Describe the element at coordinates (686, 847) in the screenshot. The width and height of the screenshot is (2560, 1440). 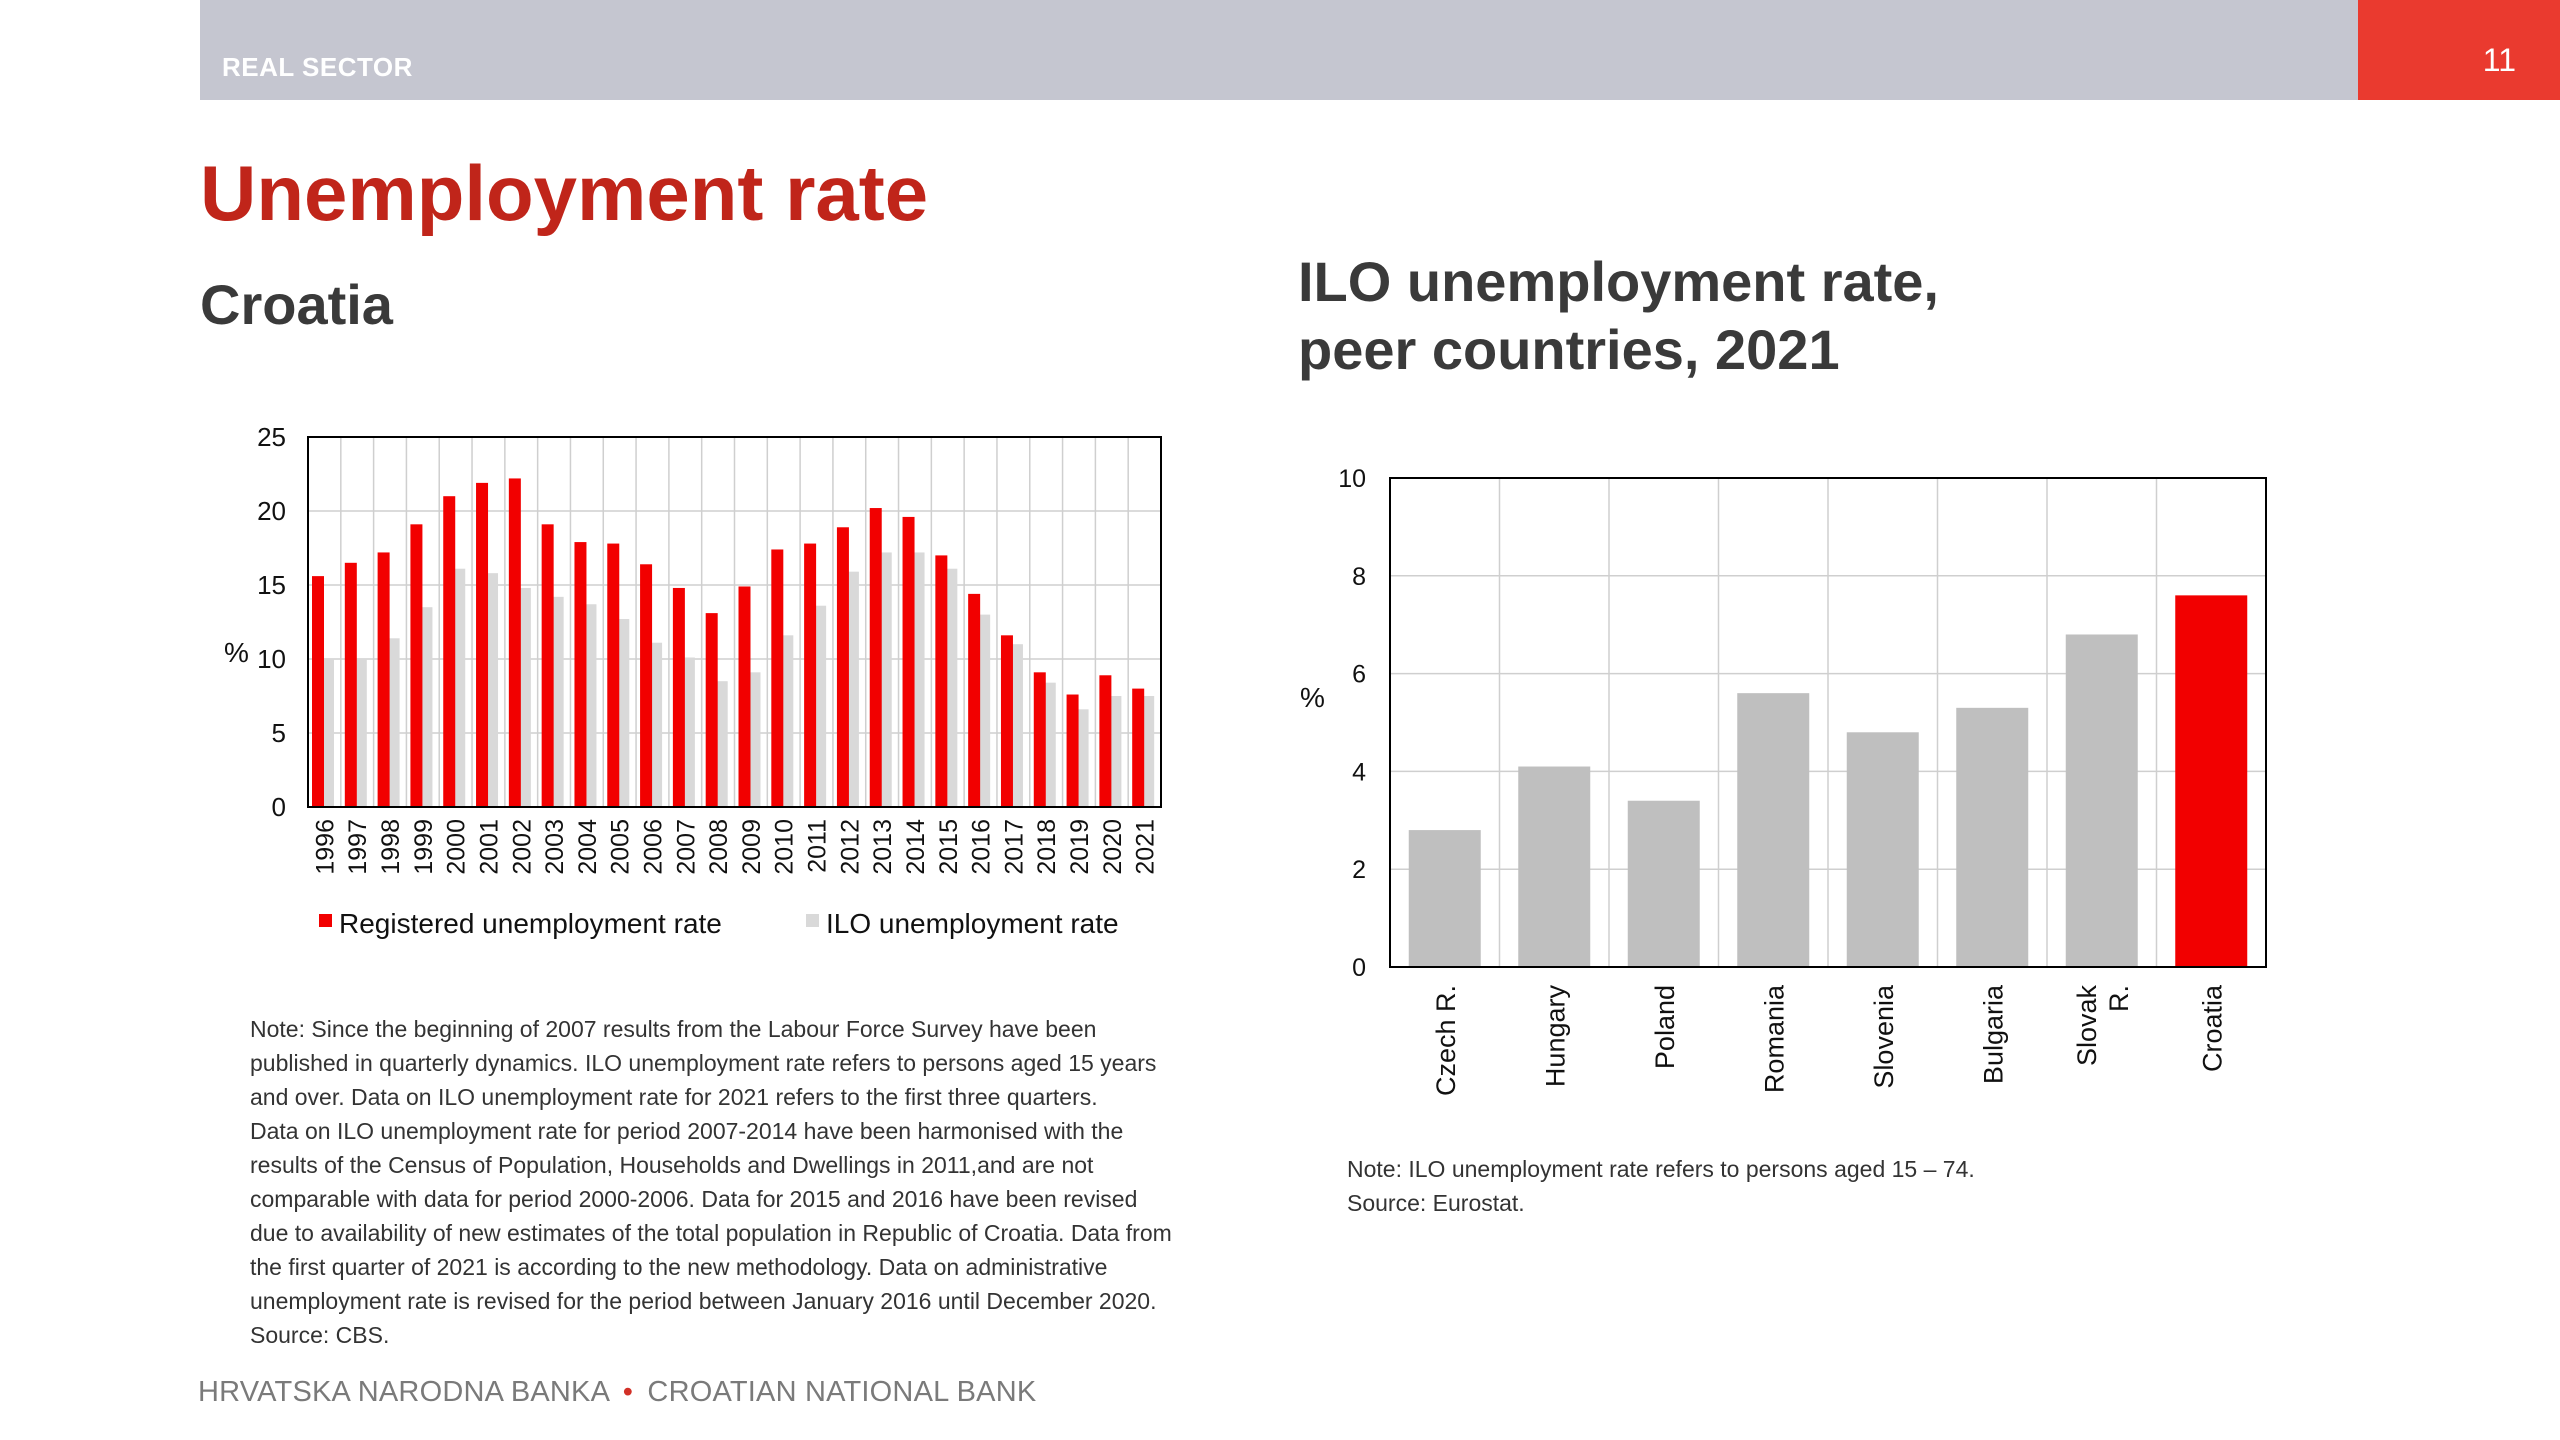
I see `left-x-tick-label: 2007` at that location.